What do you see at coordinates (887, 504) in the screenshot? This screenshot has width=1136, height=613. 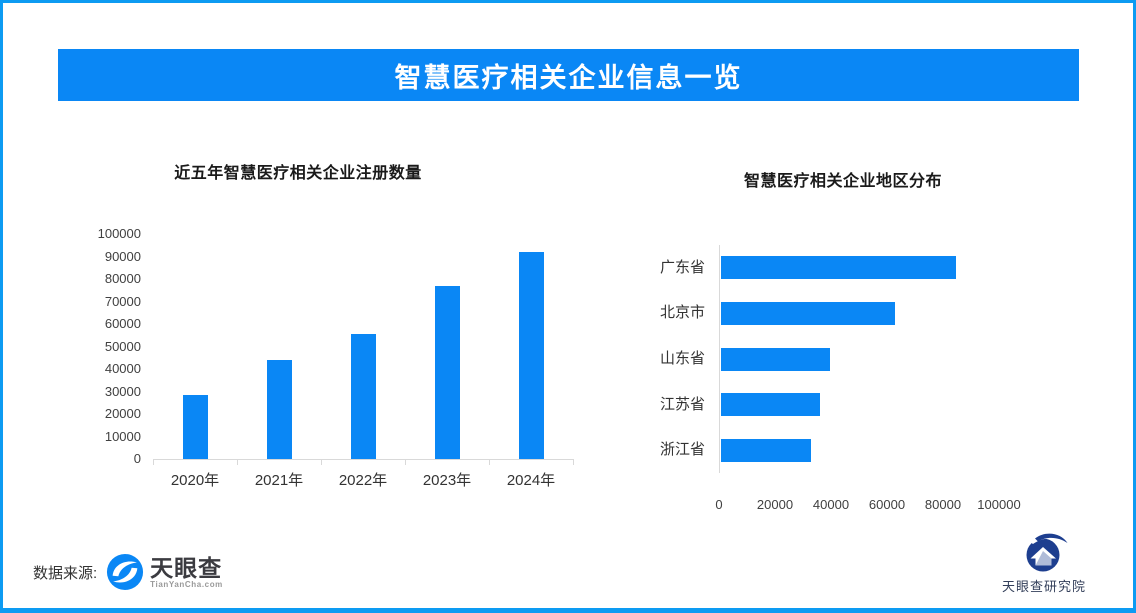 I see `x-tick-label-60000: 60000` at bounding box center [887, 504].